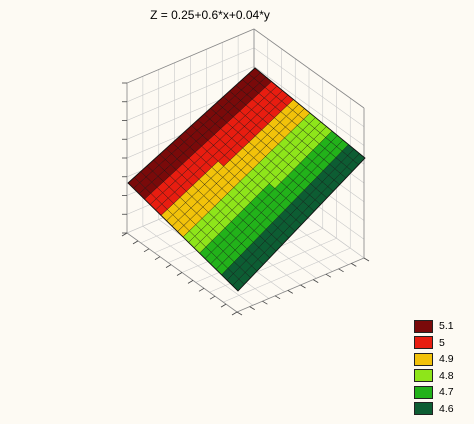 The height and width of the screenshot is (424, 474). I want to click on legend-item: 5.1, so click(434, 326).